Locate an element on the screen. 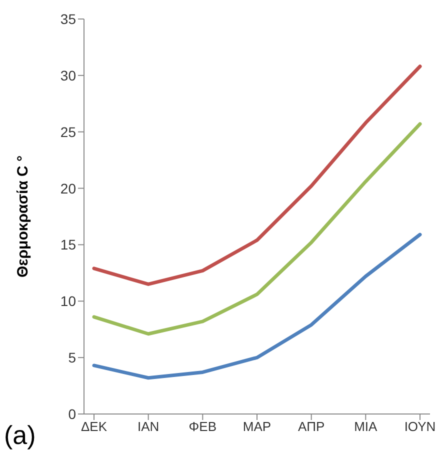 This screenshot has width=444, height=456. x-tick-label: ΔΕΚ is located at coordinates (94, 426).